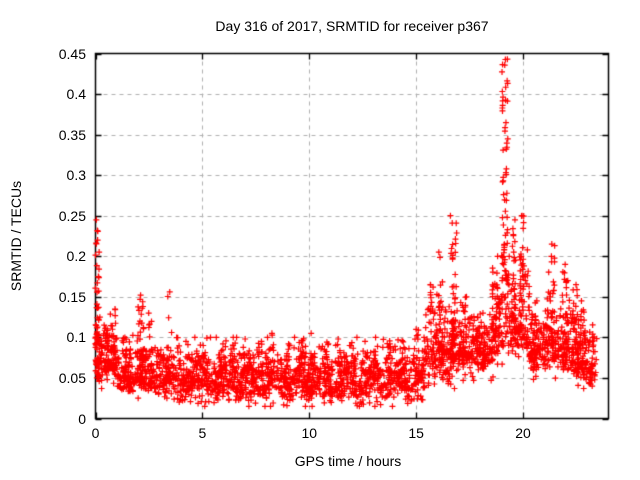 Image resolution: width=640 pixels, height=480 pixels. I want to click on y-tick-label: 0.05, so click(72, 377).